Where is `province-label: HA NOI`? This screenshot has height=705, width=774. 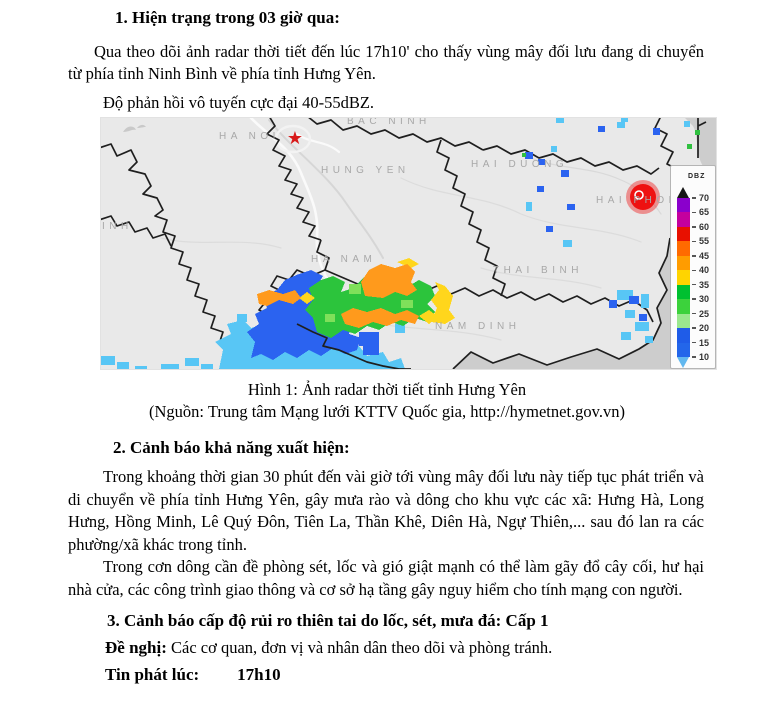 province-label: HA NOI is located at coordinates (249, 136).